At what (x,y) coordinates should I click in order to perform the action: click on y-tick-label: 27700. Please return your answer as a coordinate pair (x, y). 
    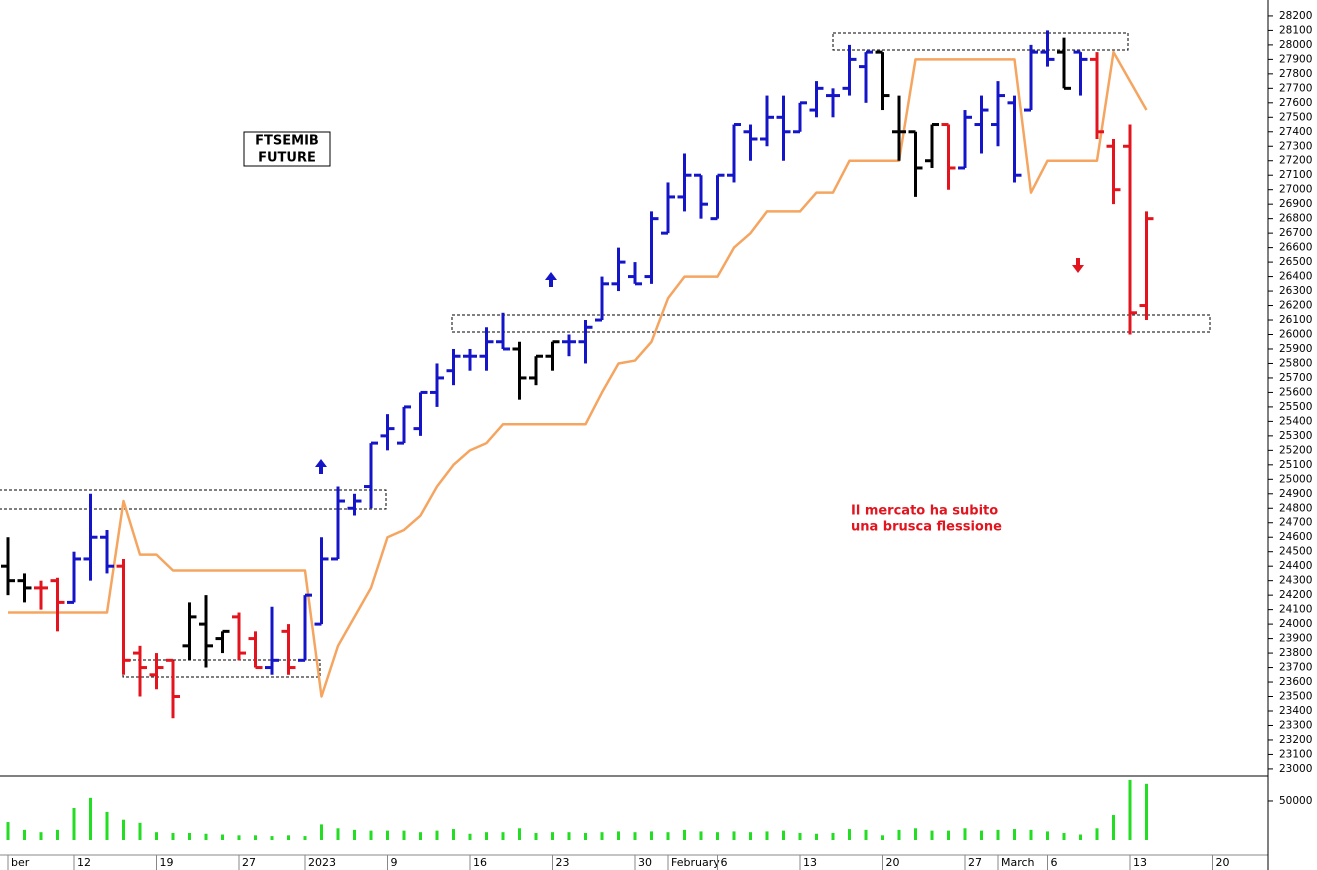
    Looking at the image, I should click on (1295, 88).